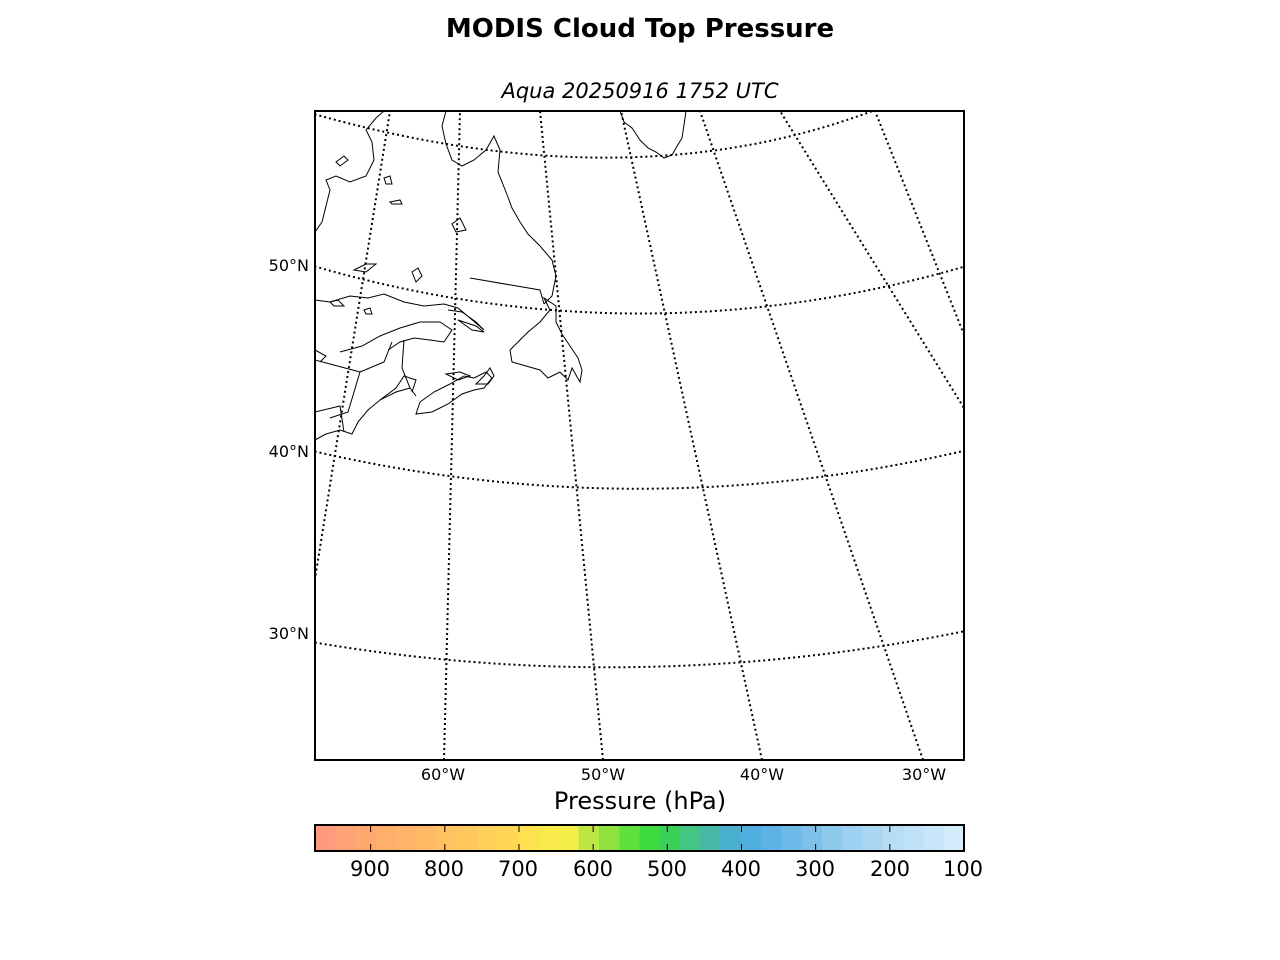  I want to click on colorbar-tick-label: 700, so click(518, 869).